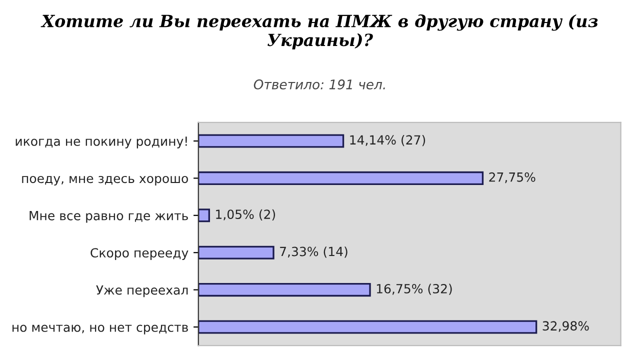  Describe the element at coordinates (319, 84) in the screenshot. I see `chart-subtitle: Ответило: 191 чел.` at that location.